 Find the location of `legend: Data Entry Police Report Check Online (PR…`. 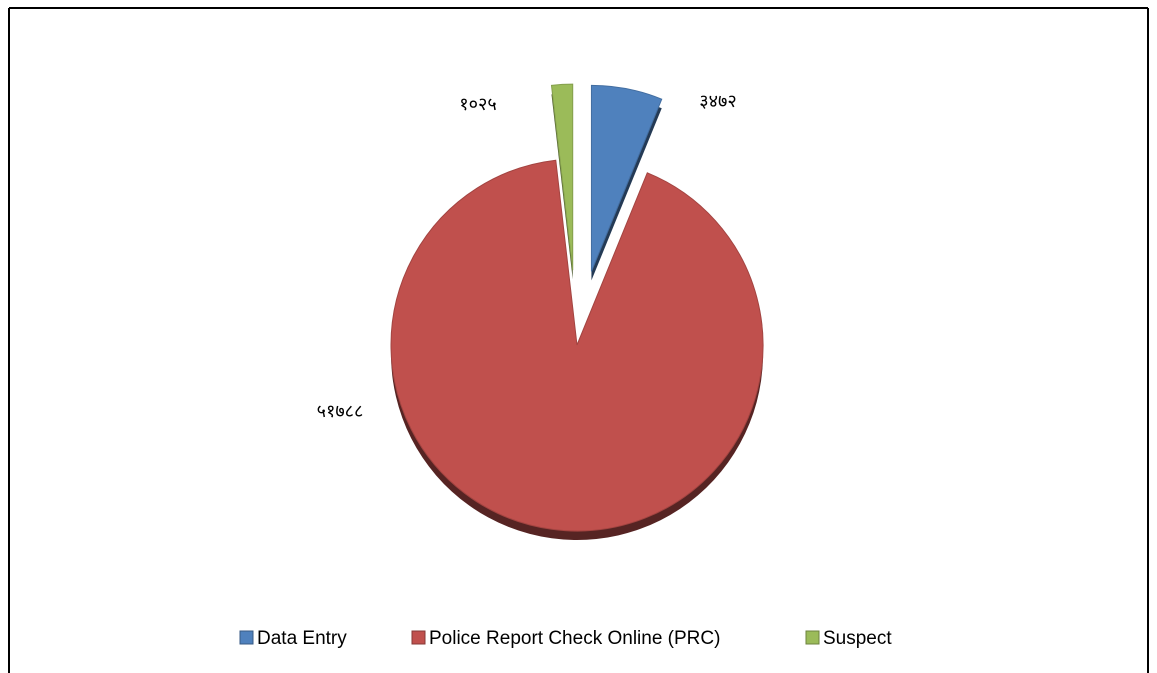

legend: Data Entry Police Report Check Online (PR… is located at coordinates (565, 638).